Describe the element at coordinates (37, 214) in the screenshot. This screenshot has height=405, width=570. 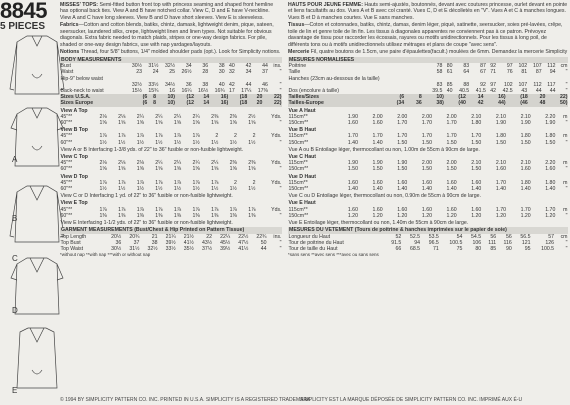
I see `sketch-view-c` at that location.